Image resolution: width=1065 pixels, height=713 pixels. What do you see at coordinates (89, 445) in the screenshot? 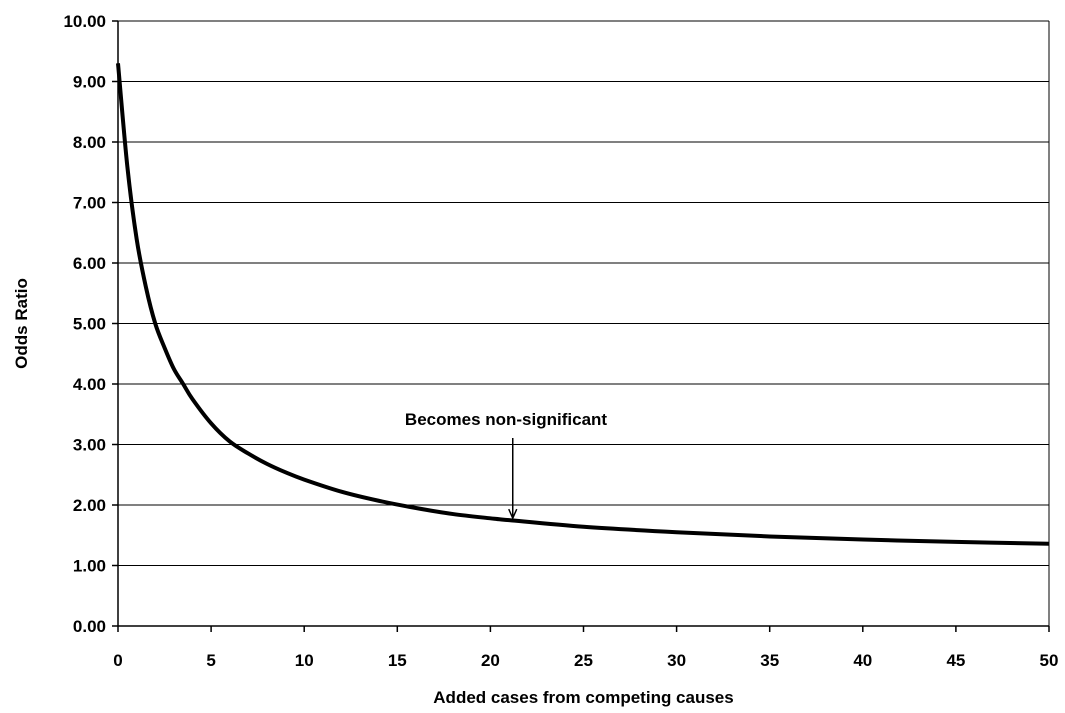
I see `y-tick-label-3: 3.00` at bounding box center [89, 445].